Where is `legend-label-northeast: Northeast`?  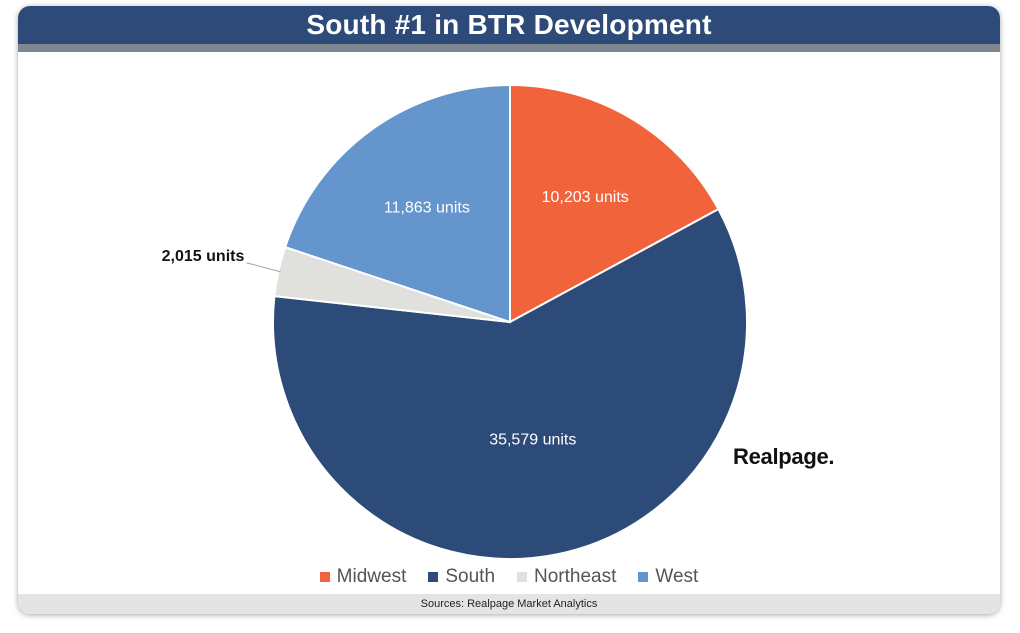
legend-label-northeast: Northeast is located at coordinates (575, 576).